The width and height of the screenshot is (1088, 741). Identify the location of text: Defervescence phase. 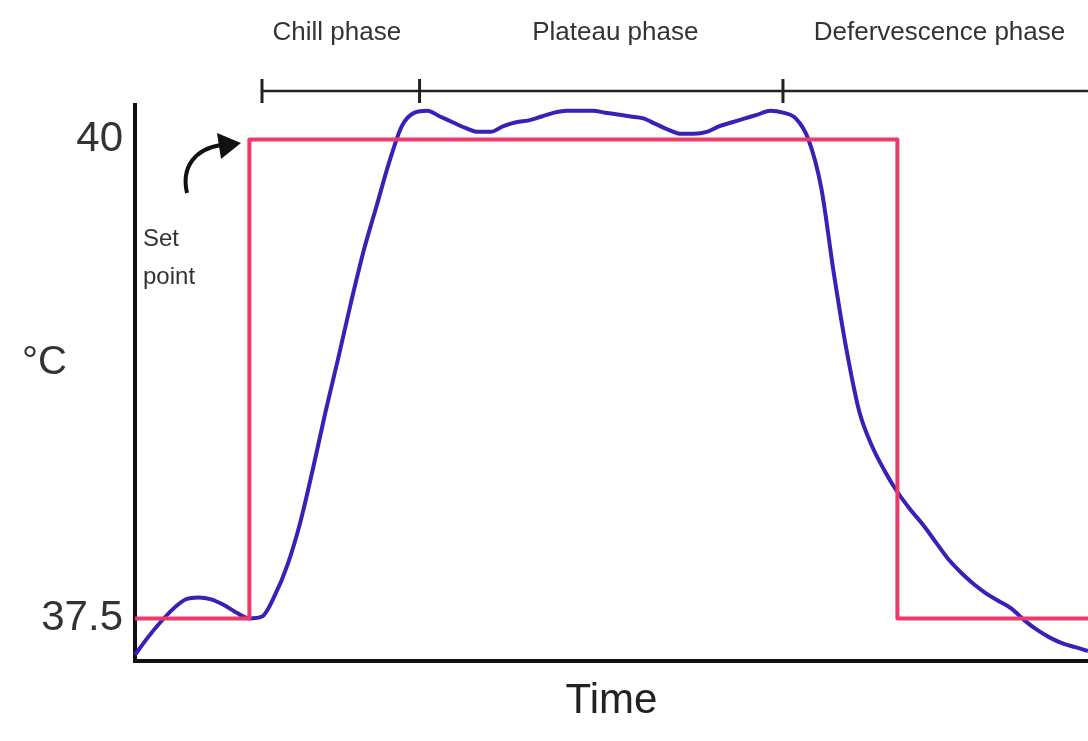
(939, 31).